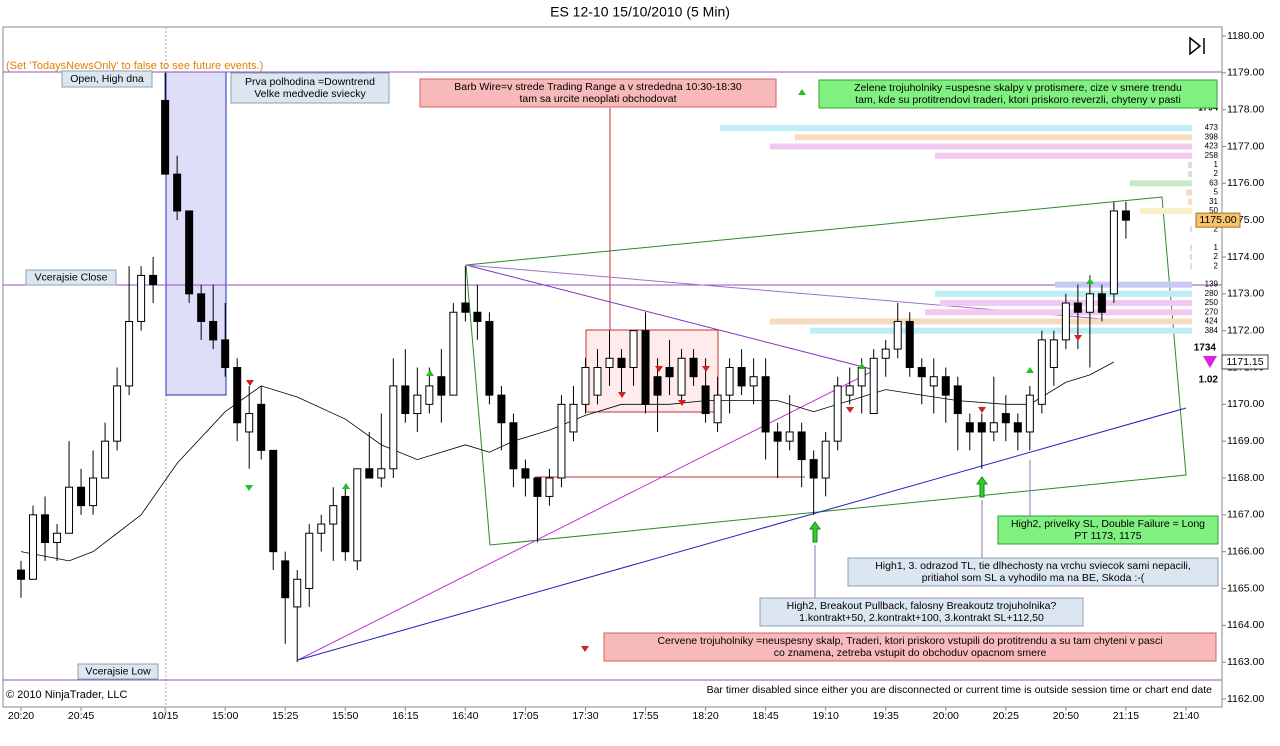 The height and width of the screenshot is (746, 1280). Describe the element at coordinates (345, 716) in the screenshot. I see `x-tick-label: 15:50` at that location.